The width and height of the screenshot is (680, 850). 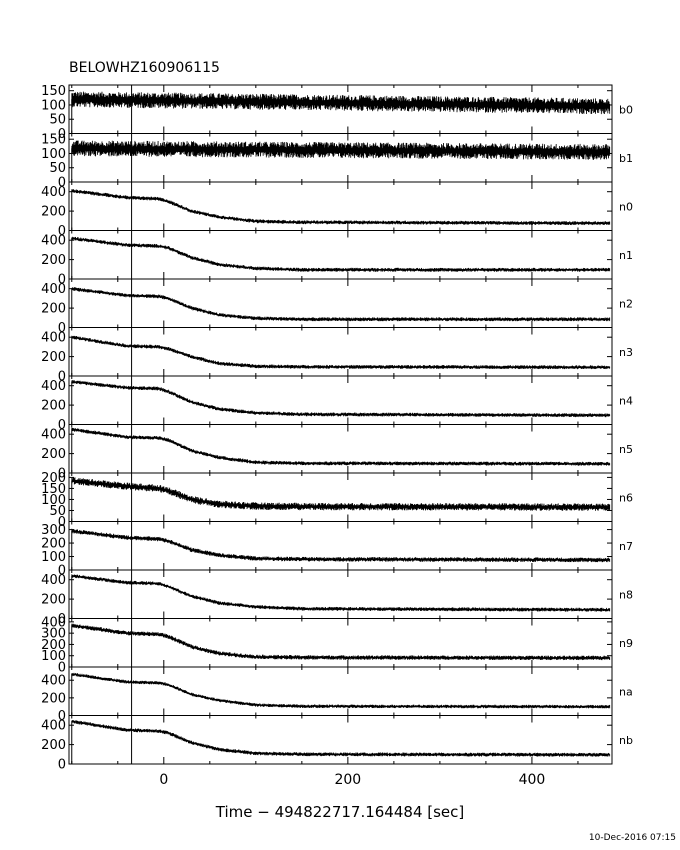 What do you see at coordinates (62, 231) in the screenshot?
I see `y-tick-label-n0: 0` at bounding box center [62, 231].